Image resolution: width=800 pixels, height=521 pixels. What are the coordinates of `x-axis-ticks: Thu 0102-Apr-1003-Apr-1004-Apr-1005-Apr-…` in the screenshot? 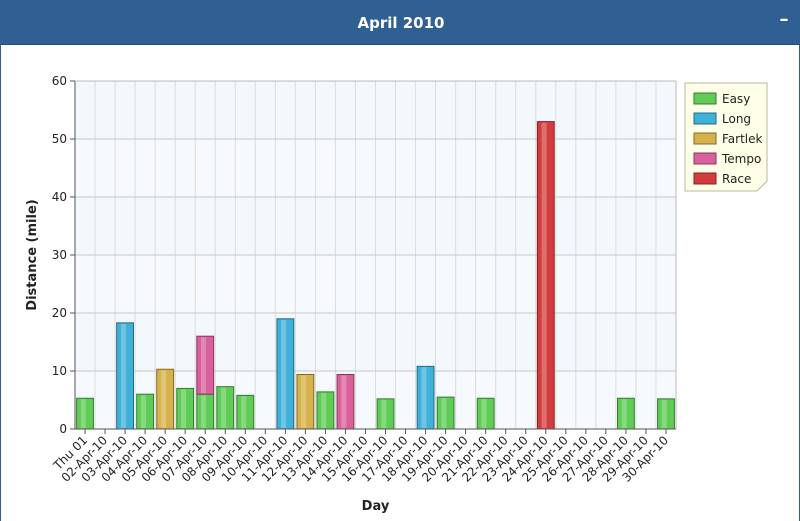 It's located at (360, 457).